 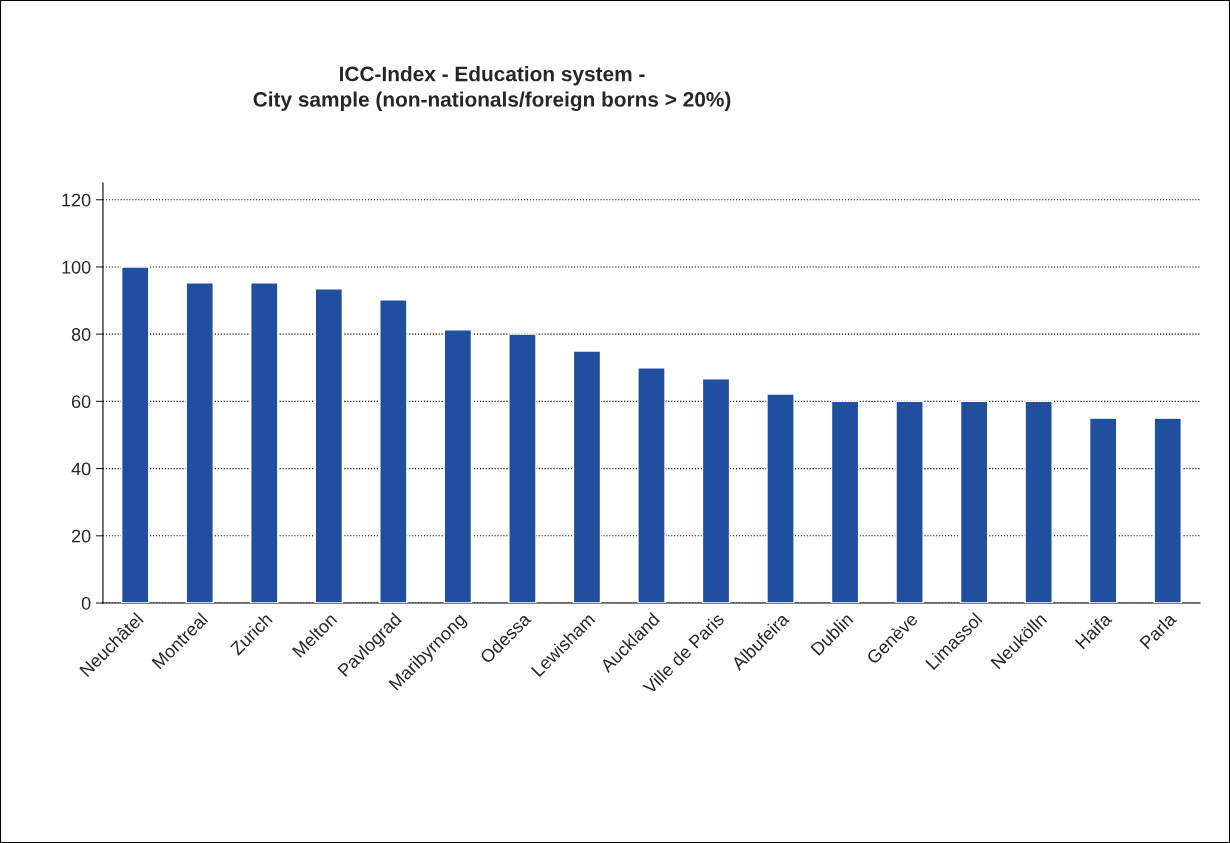 I want to click on y-tick-label: 20, so click(x=81, y=536).